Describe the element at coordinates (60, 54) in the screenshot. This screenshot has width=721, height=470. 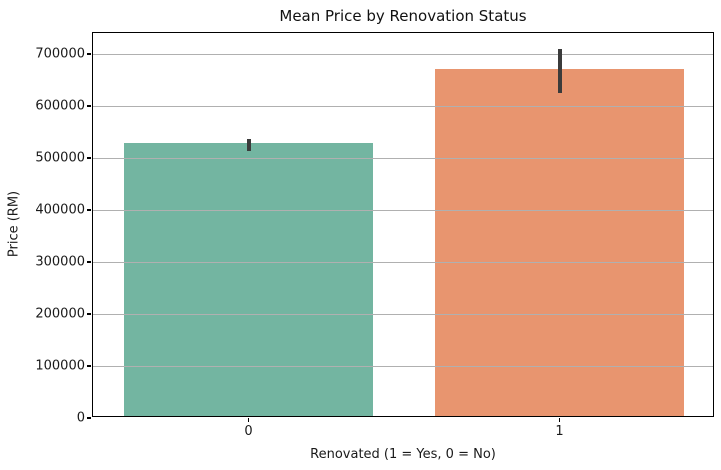
I see `y-tick-label: 700000` at that location.